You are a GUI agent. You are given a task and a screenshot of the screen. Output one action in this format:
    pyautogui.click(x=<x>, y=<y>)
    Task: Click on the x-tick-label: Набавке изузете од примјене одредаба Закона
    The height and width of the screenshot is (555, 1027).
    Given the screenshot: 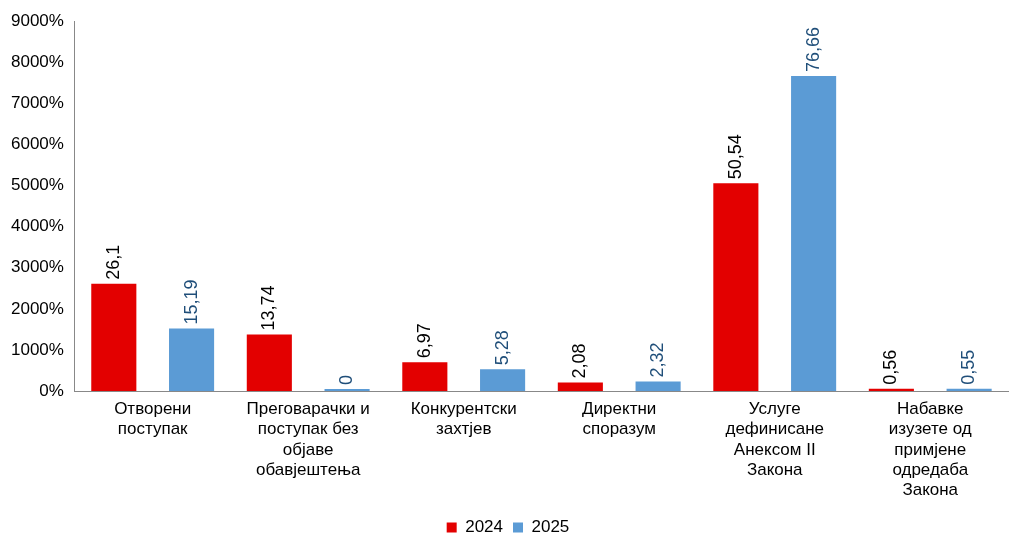 What is the action you would take?
    pyautogui.click(x=930, y=449)
    